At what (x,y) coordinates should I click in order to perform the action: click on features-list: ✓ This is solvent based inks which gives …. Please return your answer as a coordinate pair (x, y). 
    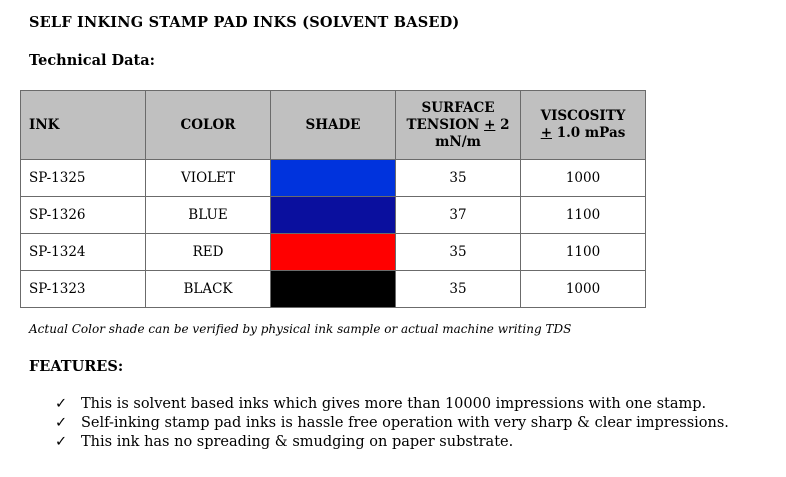
    Looking at the image, I should click on (392, 423).